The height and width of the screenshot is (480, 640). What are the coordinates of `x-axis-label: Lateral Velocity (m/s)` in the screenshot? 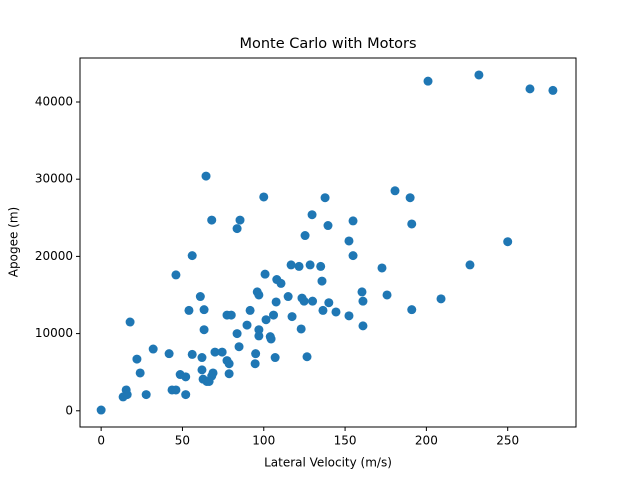 It's located at (328, 463).